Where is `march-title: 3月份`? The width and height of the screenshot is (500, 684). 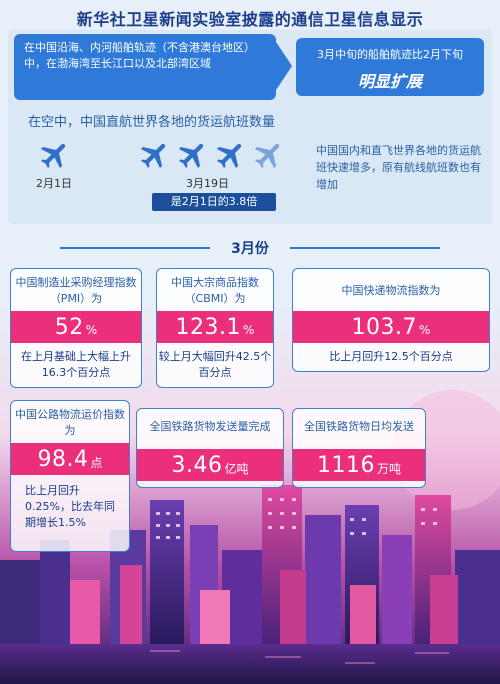 march-title: 3月份 is located at coordinates (250, 249).